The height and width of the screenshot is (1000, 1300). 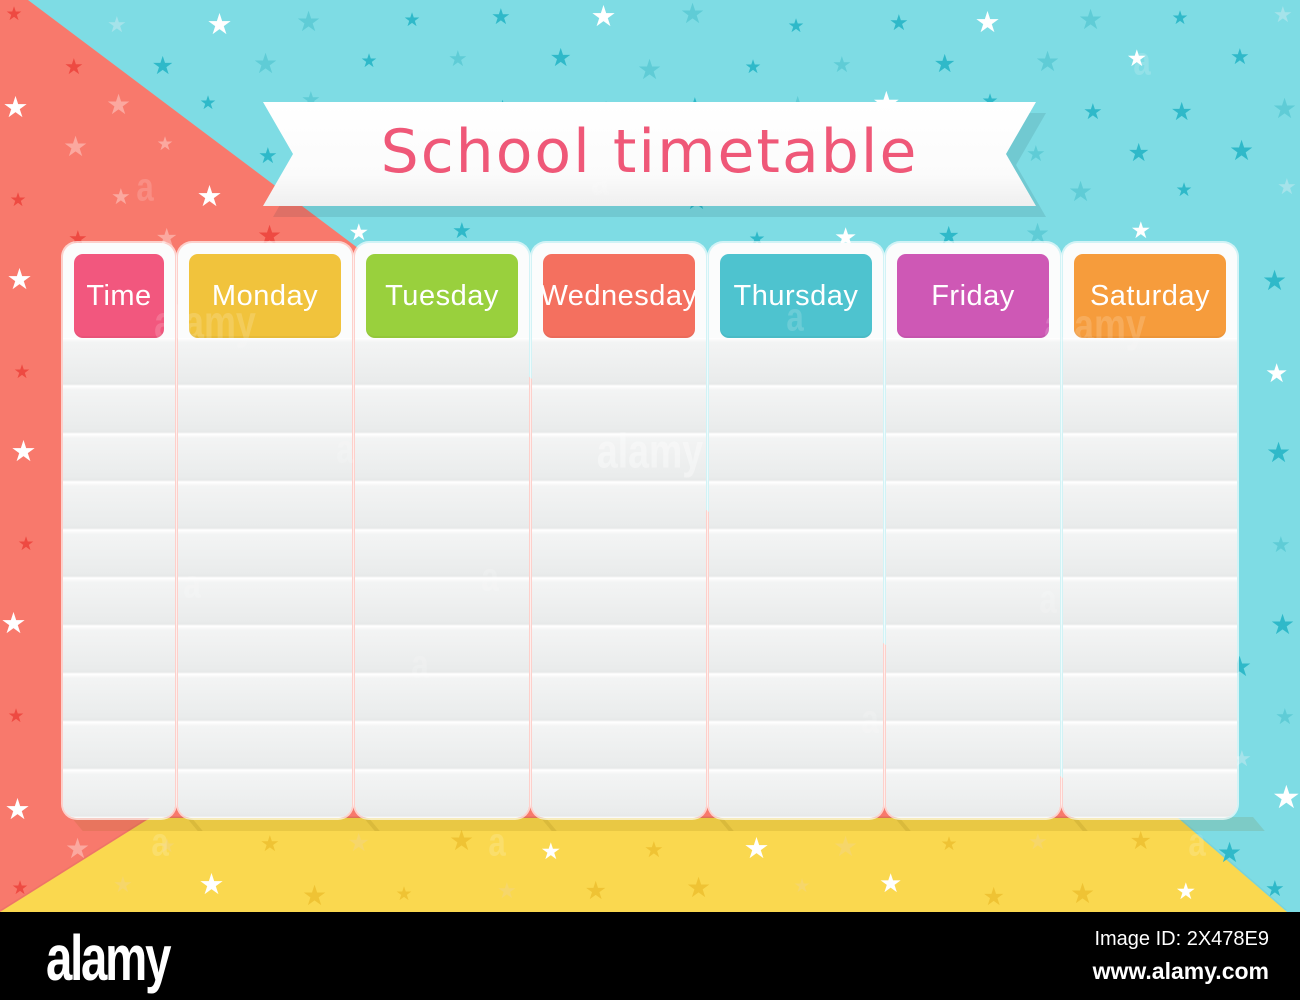 I want to click on poster-title: School timetable, so click(x=649, y=152).